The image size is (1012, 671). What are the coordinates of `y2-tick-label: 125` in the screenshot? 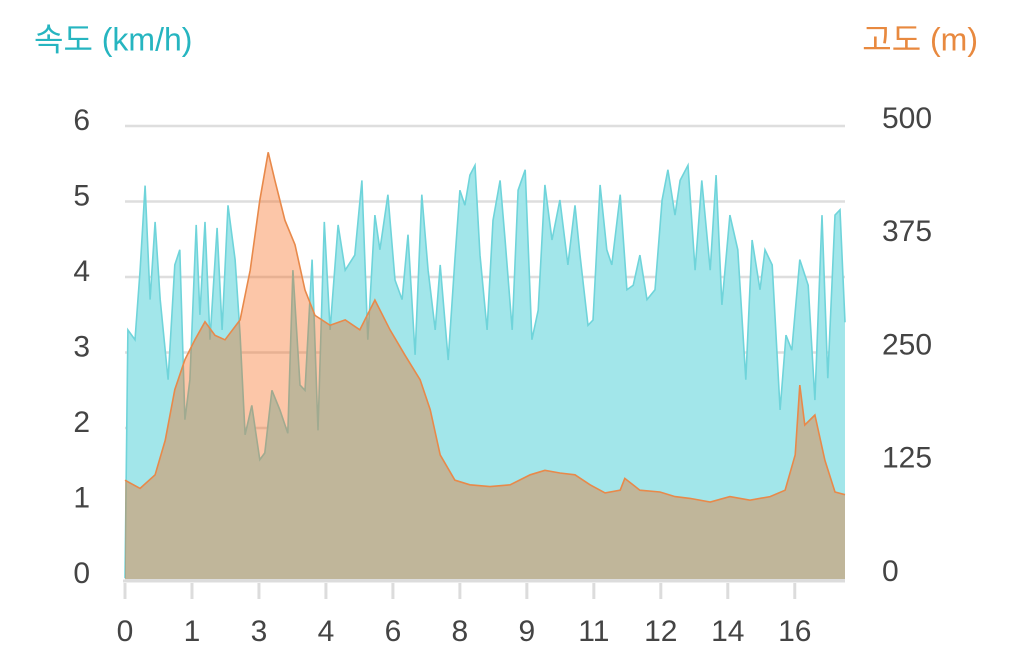 It's located at (907, 458).